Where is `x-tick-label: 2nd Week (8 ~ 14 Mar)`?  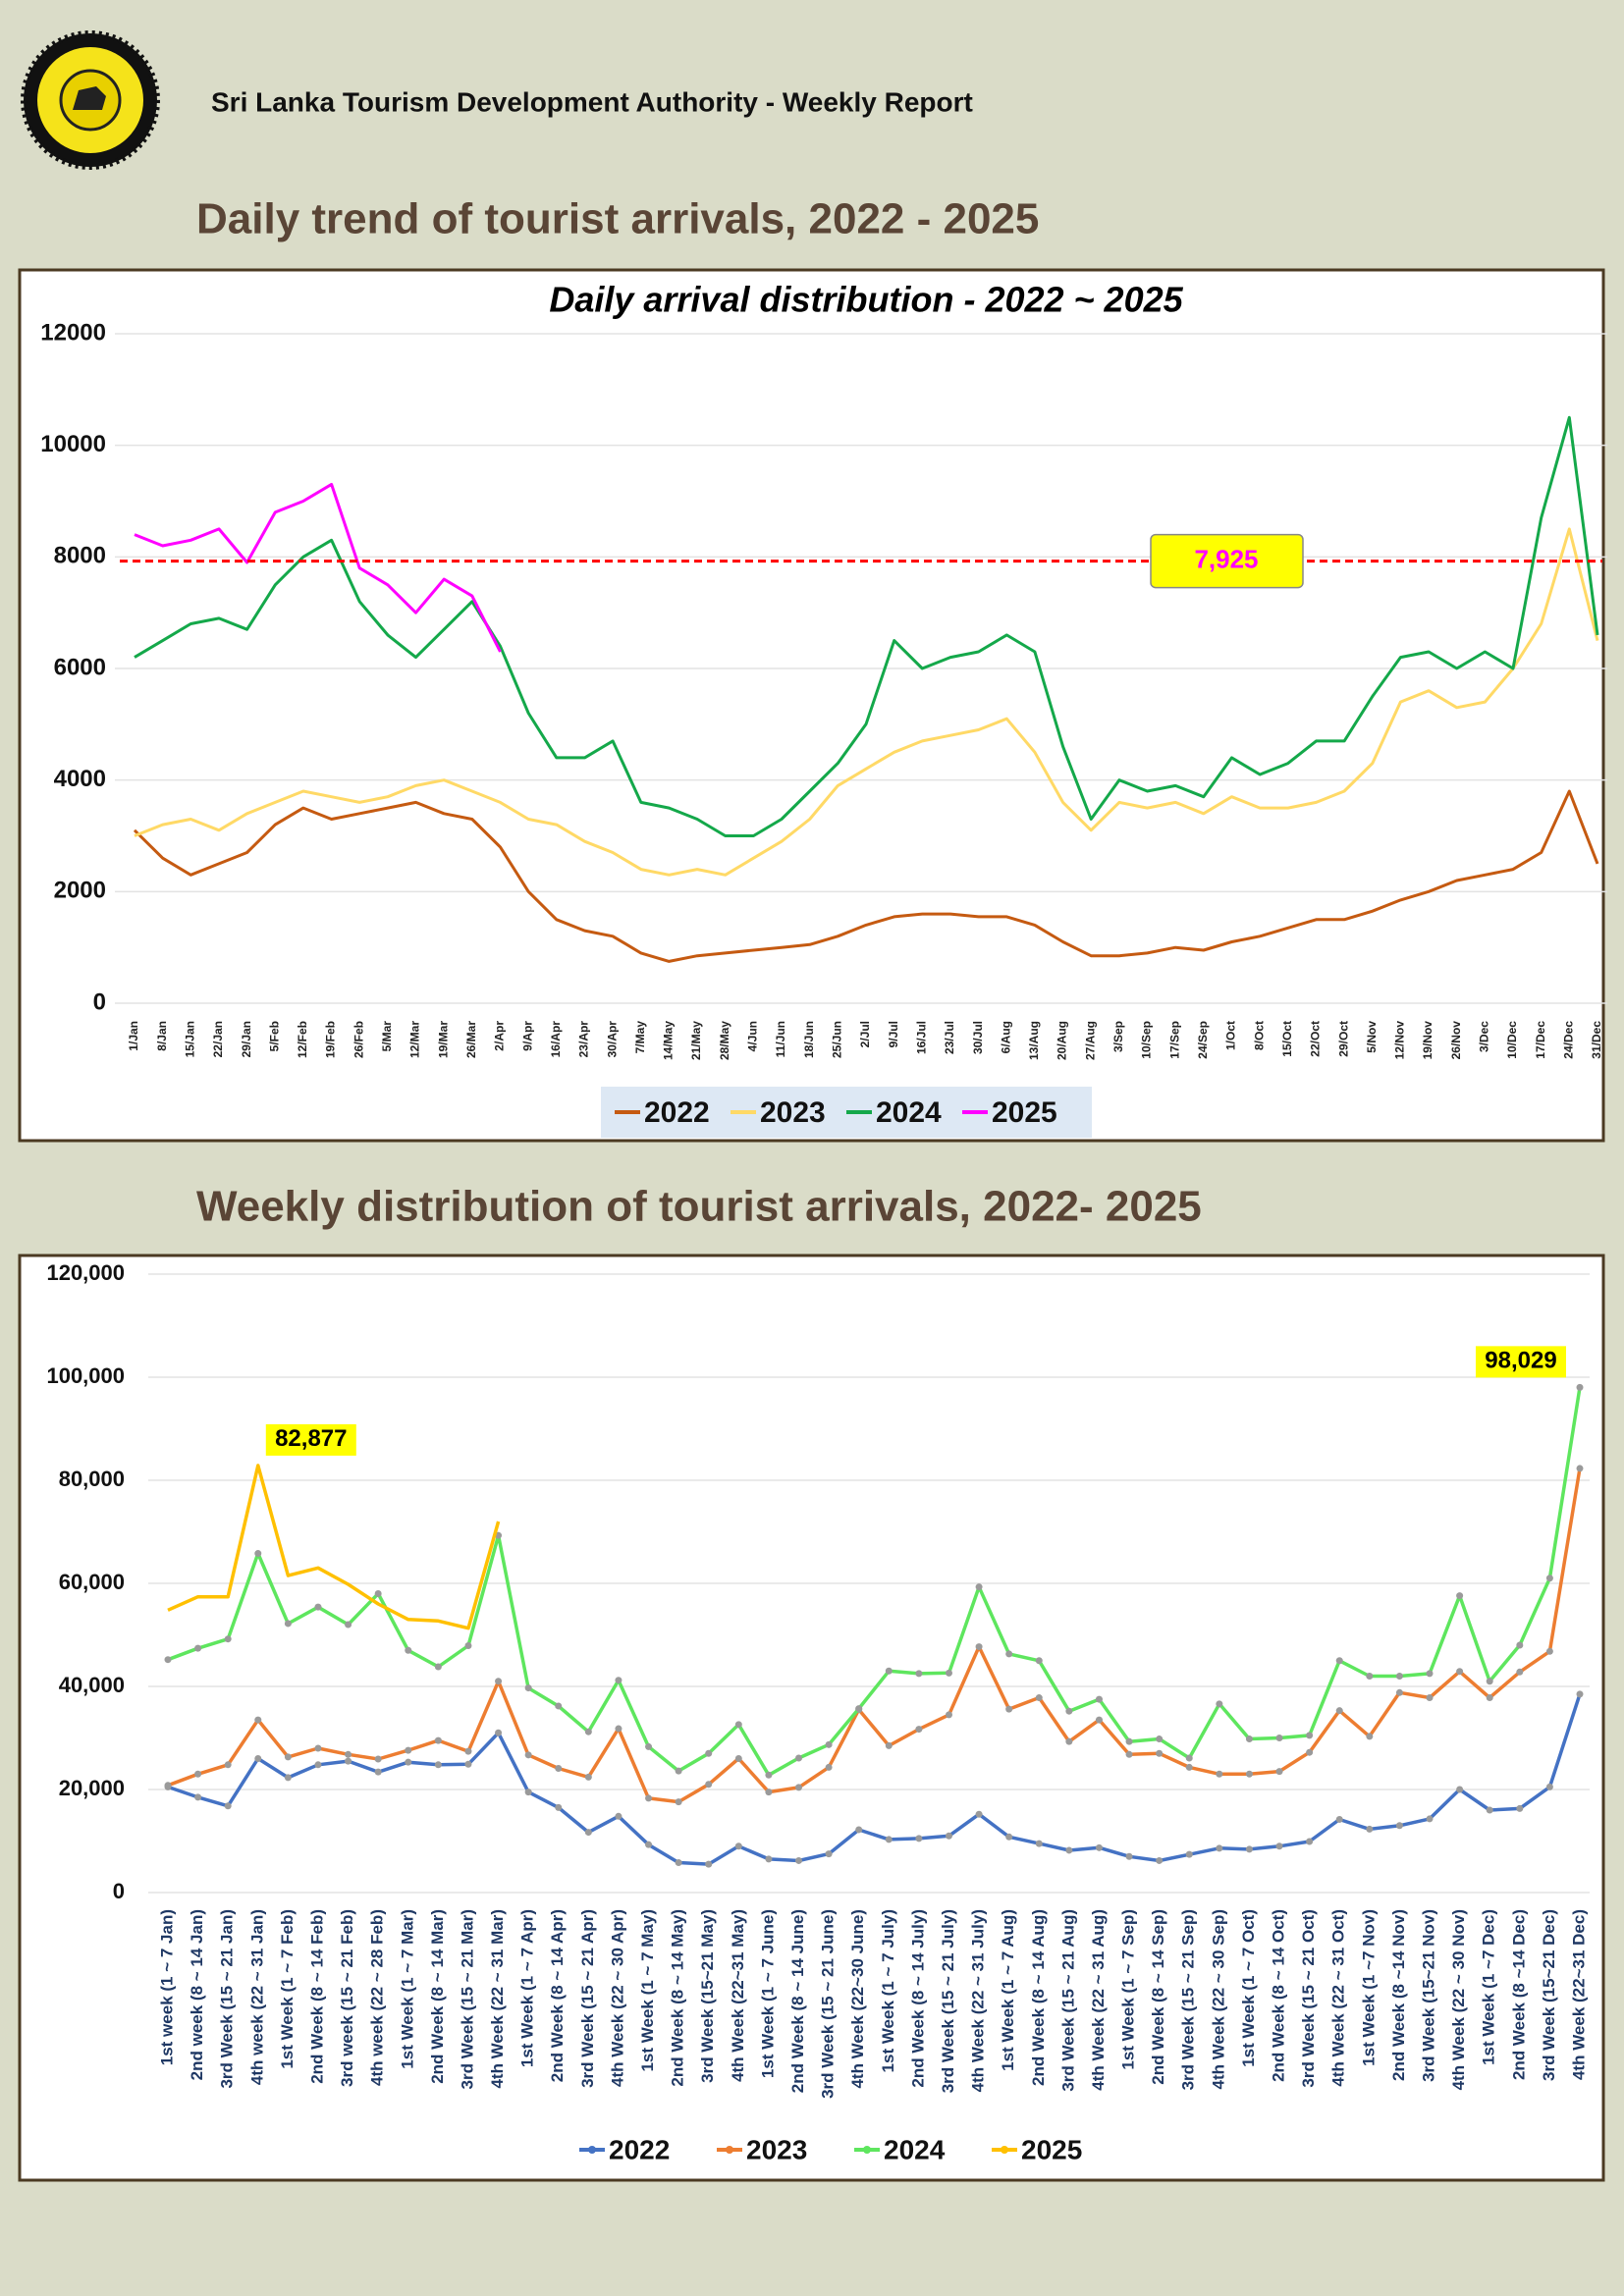
x-tick-label: 2nd Week (8 ~ 14 Mar) is located at coordinates (437, 1996).